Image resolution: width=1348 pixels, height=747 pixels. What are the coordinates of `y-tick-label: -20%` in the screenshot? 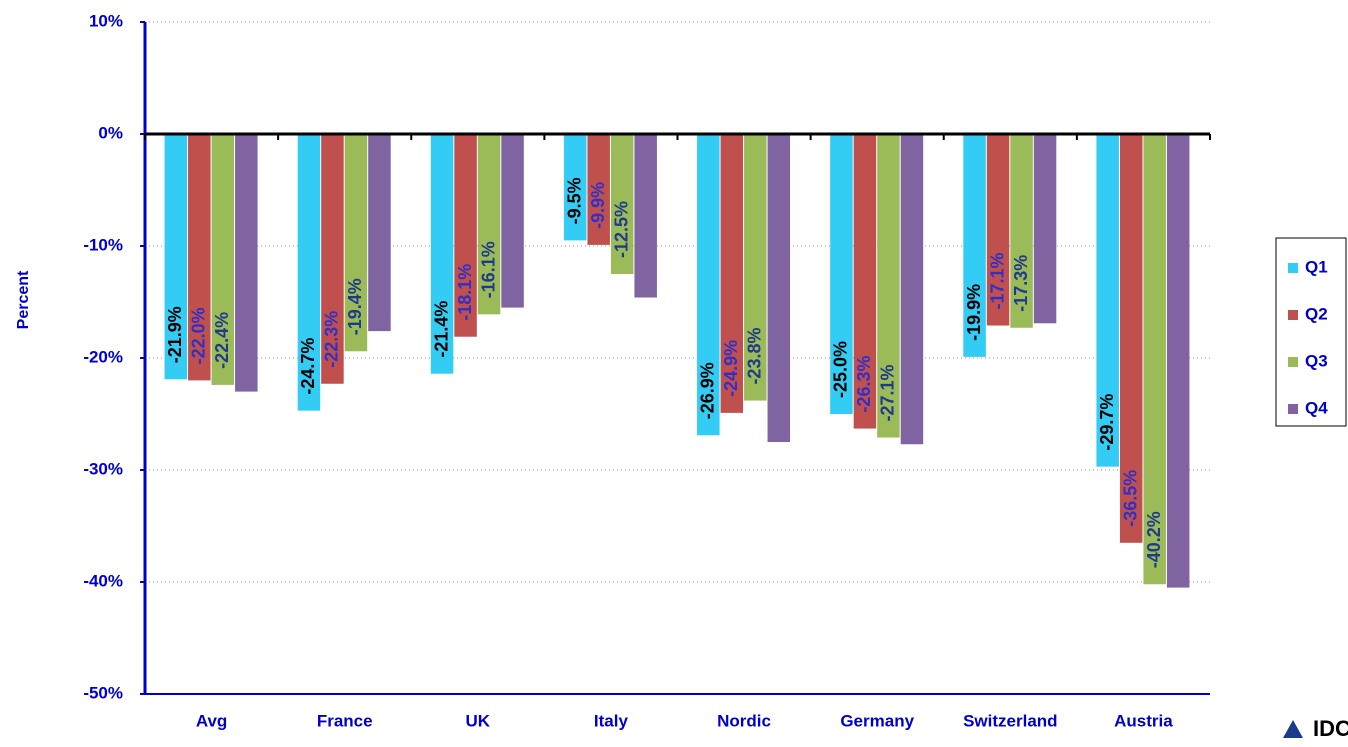 It's located at (103, 356).